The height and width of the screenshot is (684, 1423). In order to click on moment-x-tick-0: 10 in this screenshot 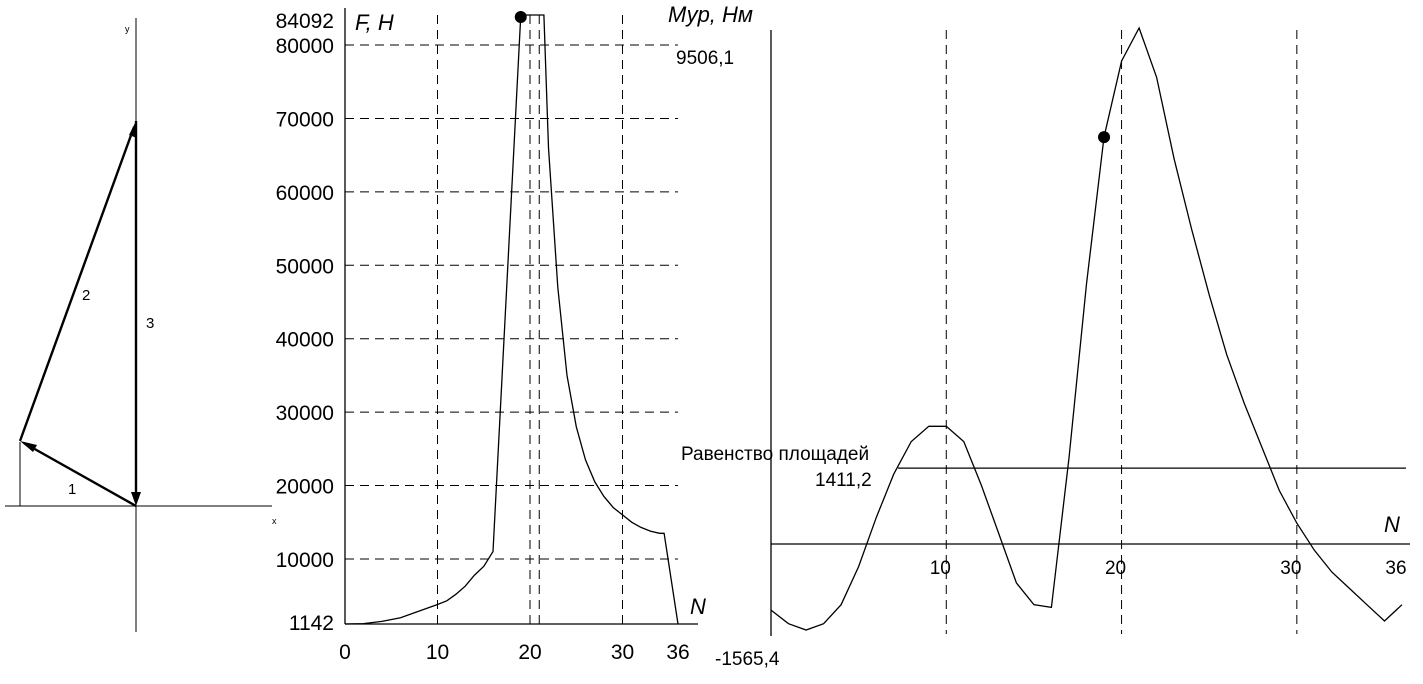, I will do `click(940, 568)`.